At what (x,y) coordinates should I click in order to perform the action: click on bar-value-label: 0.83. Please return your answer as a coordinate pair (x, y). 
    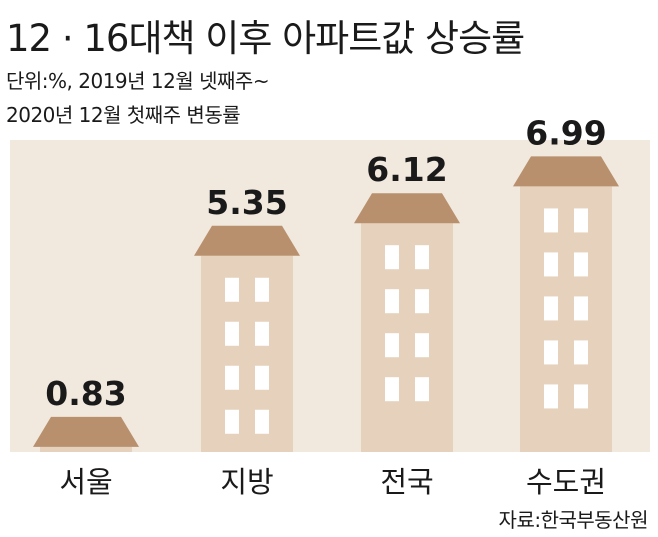
    Looking at the image, I should click on (85, 393).